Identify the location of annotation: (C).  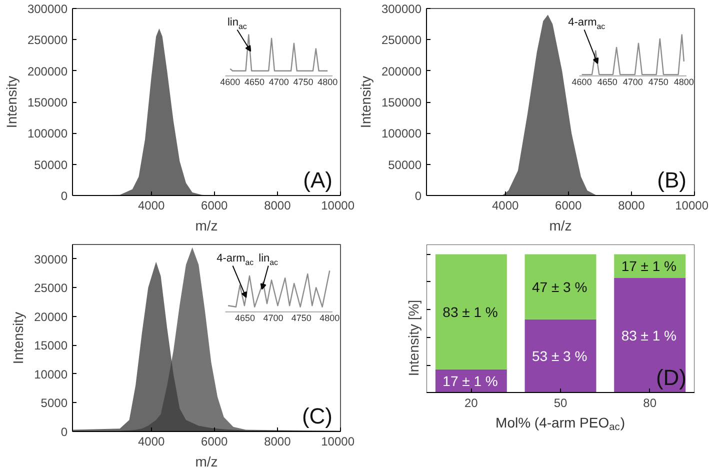
(317, 416).